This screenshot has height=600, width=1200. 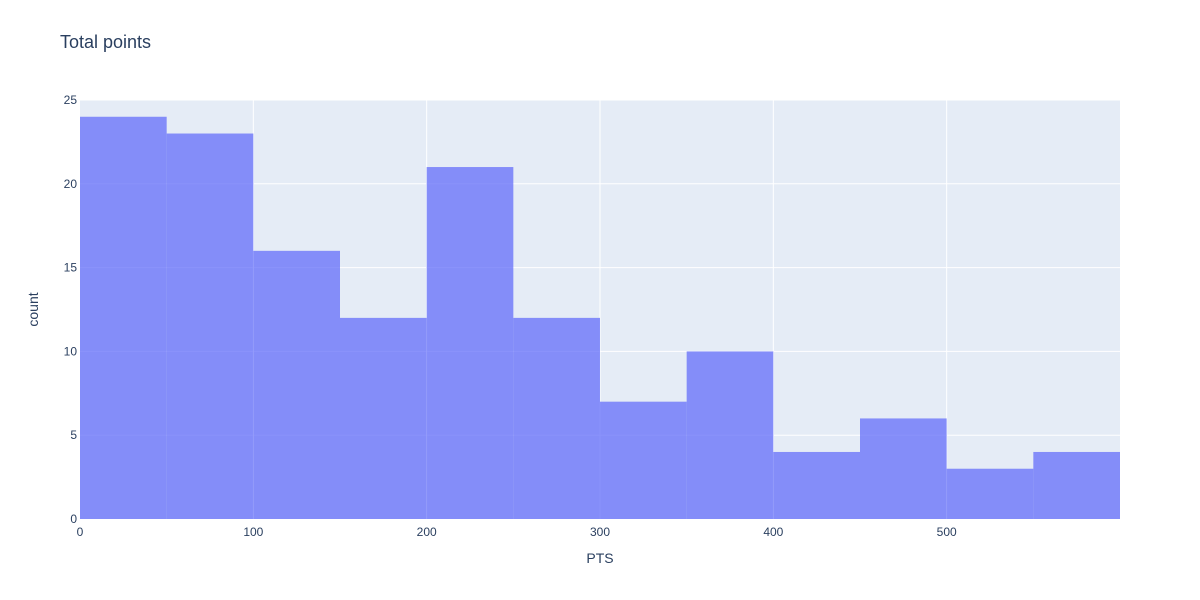 What do you see at coordinates (106, 42) in the screenshot?
I see `chart-title: Total points` at bounding box center [106, 42].